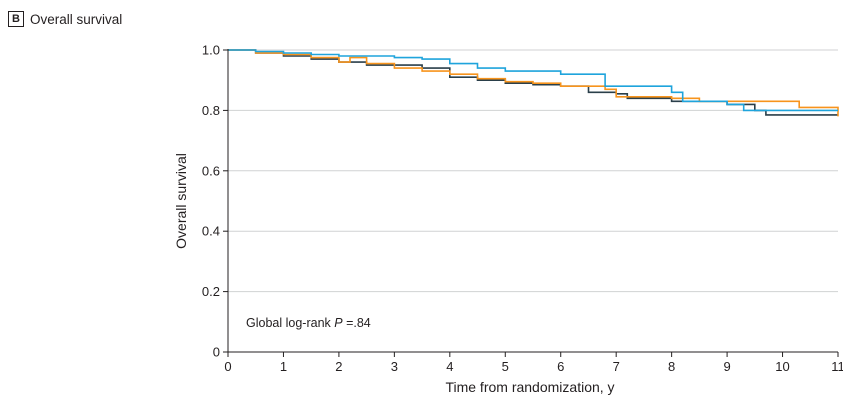 The image size is (843, 400). Describe the element at coordinates (16, 19) in the screenshot. I see `panel-letter-badge: B` at that location.